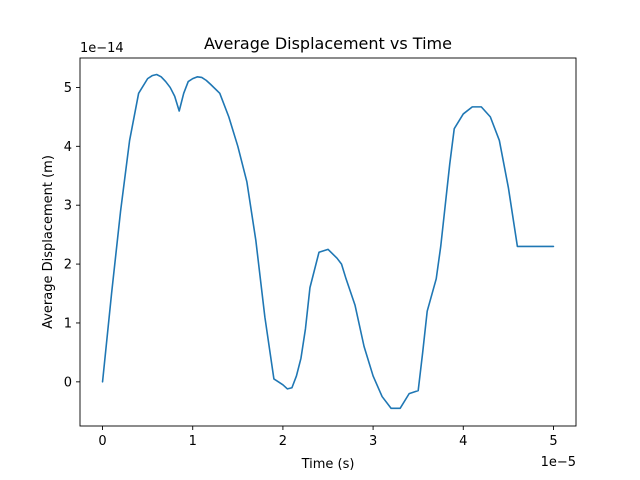  Describe the element at coordinates (68, 206) in the screenshot. I see `y-tick-label: 3` at that location.